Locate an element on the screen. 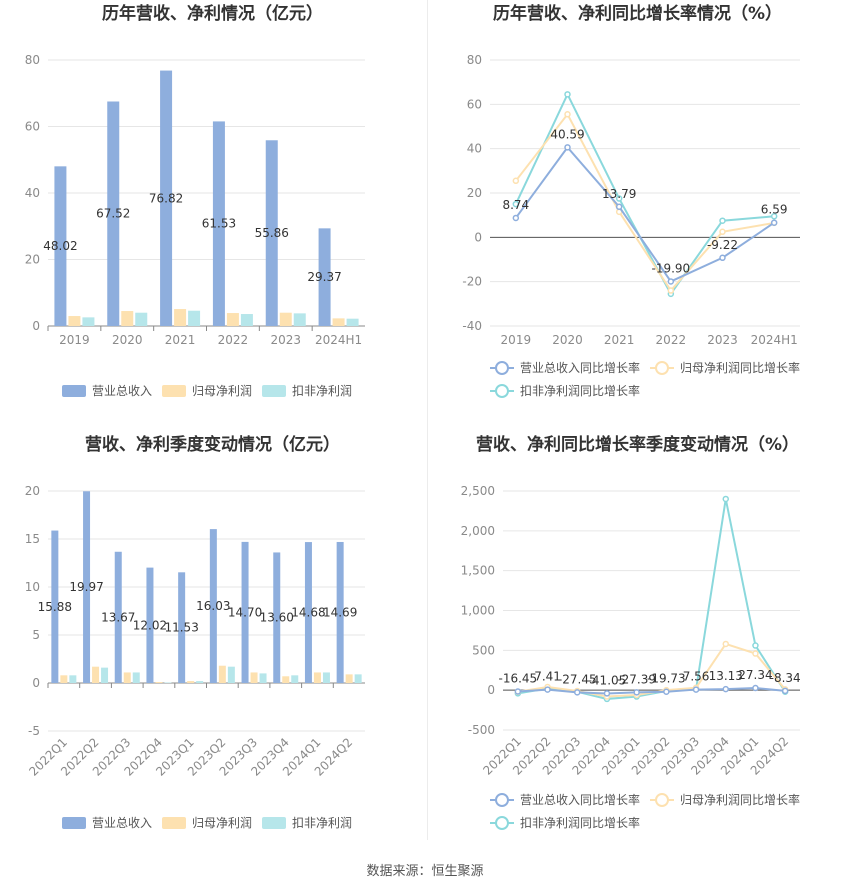 Image resolution: width=850 pixels, height=891 pixels. y-tick-label: -500 is located at coordinates (481, 730).